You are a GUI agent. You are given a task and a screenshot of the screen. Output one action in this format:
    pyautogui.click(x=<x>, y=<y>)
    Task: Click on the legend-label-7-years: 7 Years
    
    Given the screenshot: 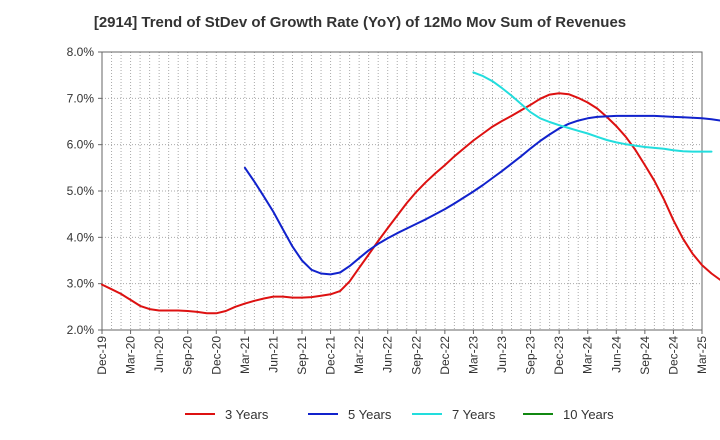 What is the action you would take?
    pyautogui.click(x=474, y=414)
    